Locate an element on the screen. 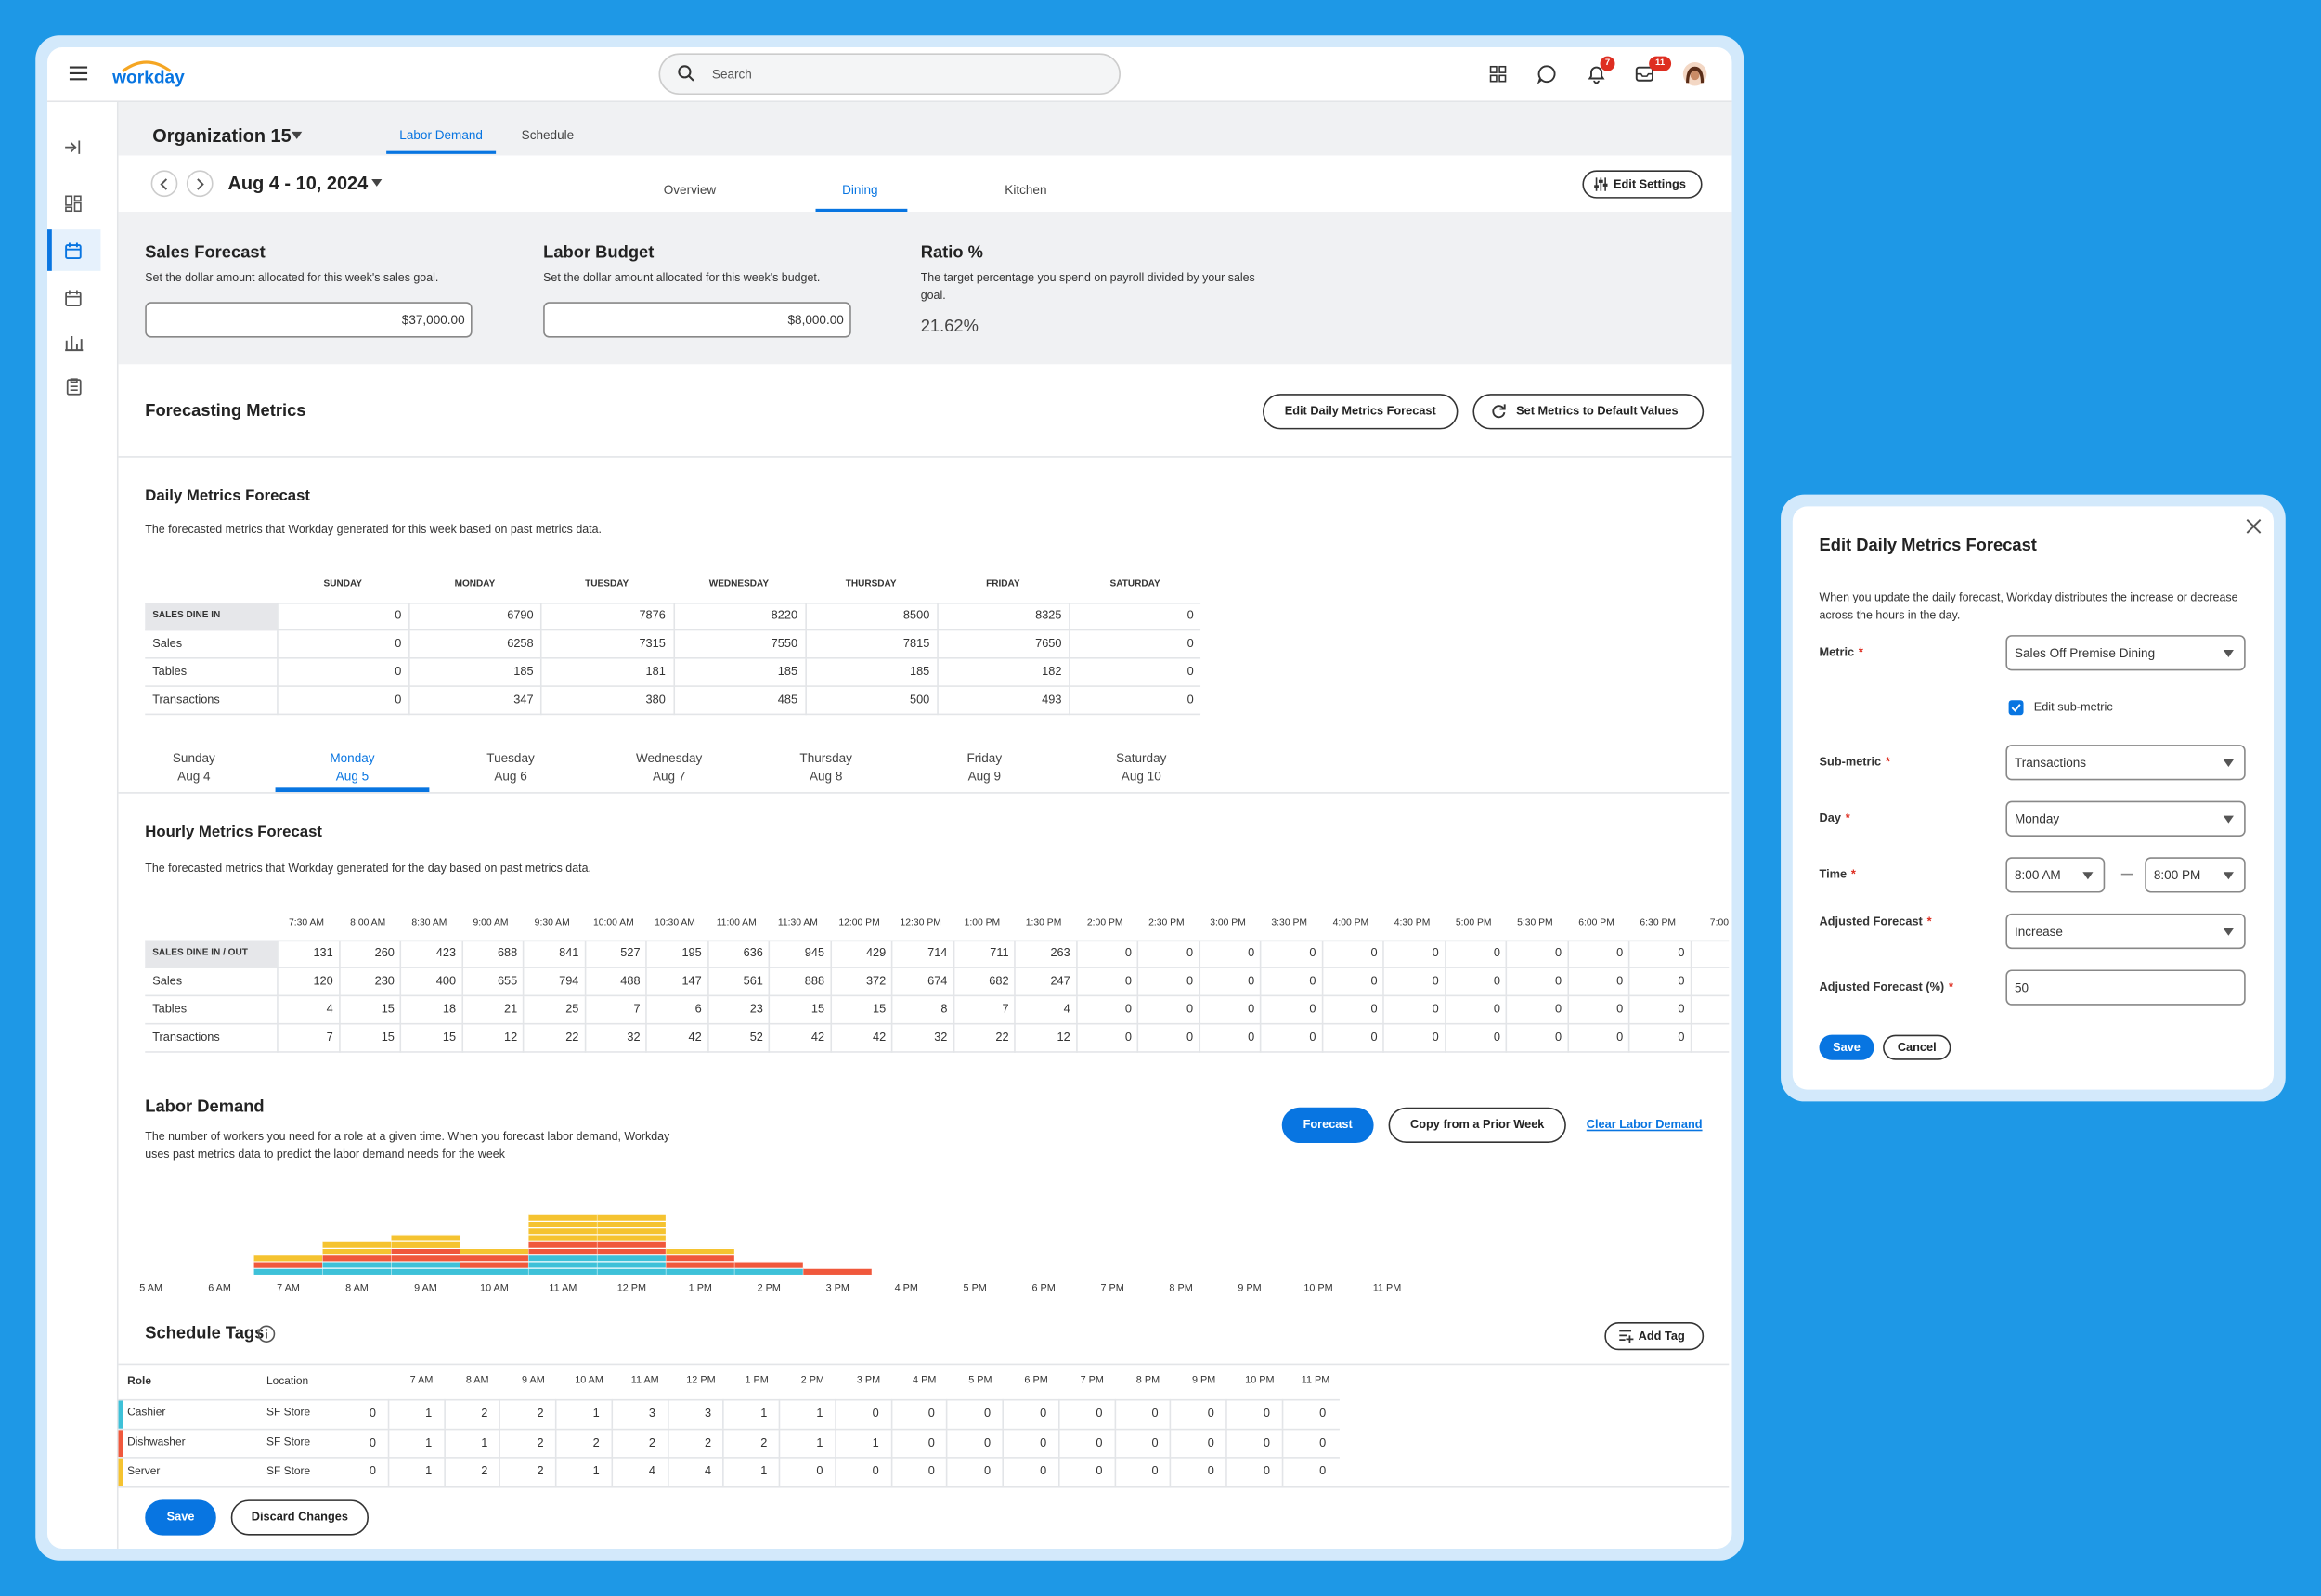 The height and width of the screenshot is (1596, 2321). dashboard-icon is located at coordinates (73, 204).